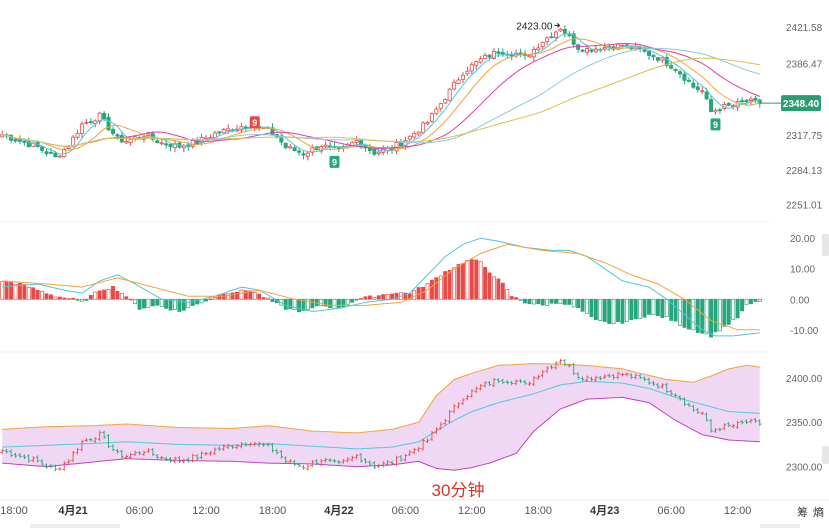 This screenshot has width=829, height=528. What do you see at coordinates (534, 26) in the screenshot?
I see `peak-price-label: 2423.00` at bounding box center [534, 26].